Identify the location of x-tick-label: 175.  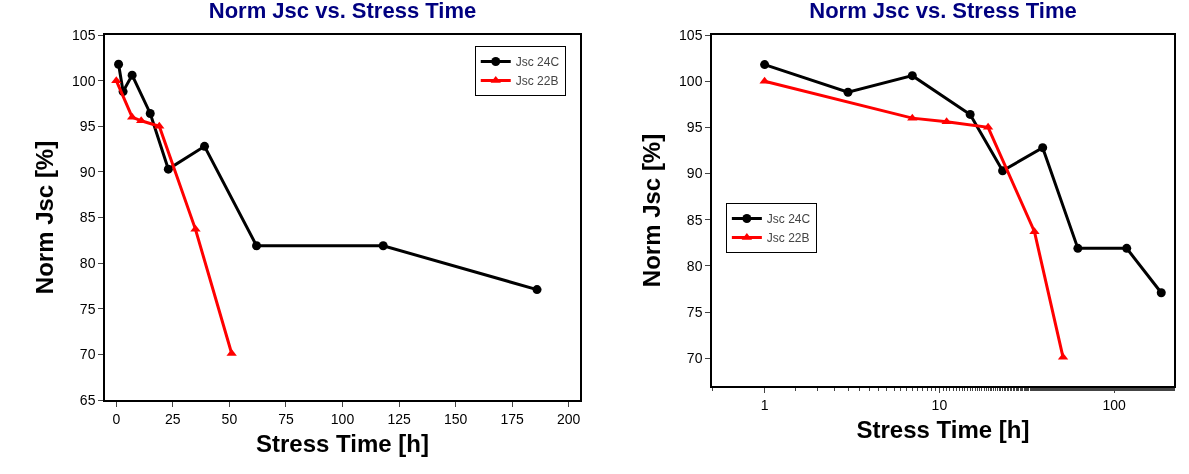
(512, 418).